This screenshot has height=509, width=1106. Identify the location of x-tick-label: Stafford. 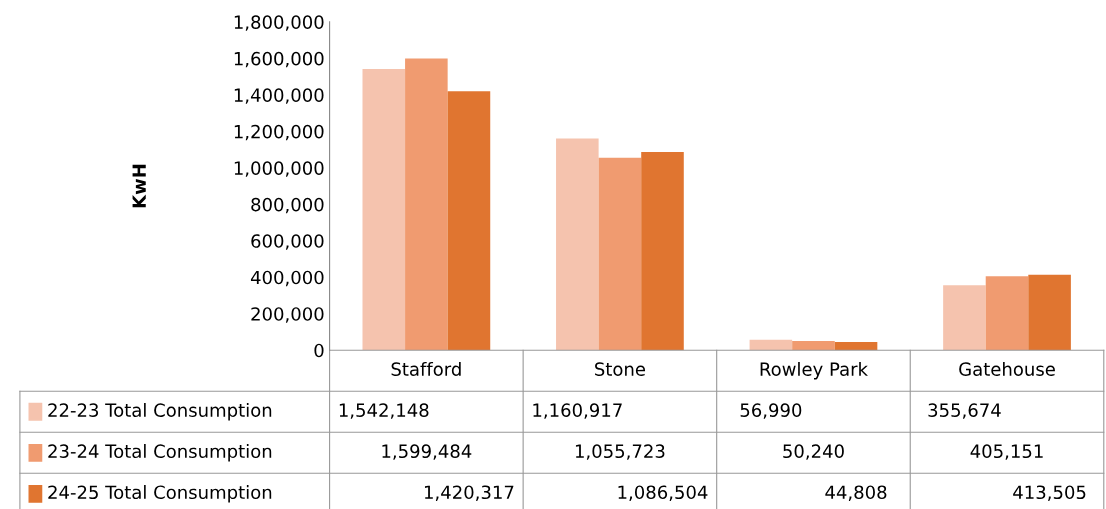
(426, 368).